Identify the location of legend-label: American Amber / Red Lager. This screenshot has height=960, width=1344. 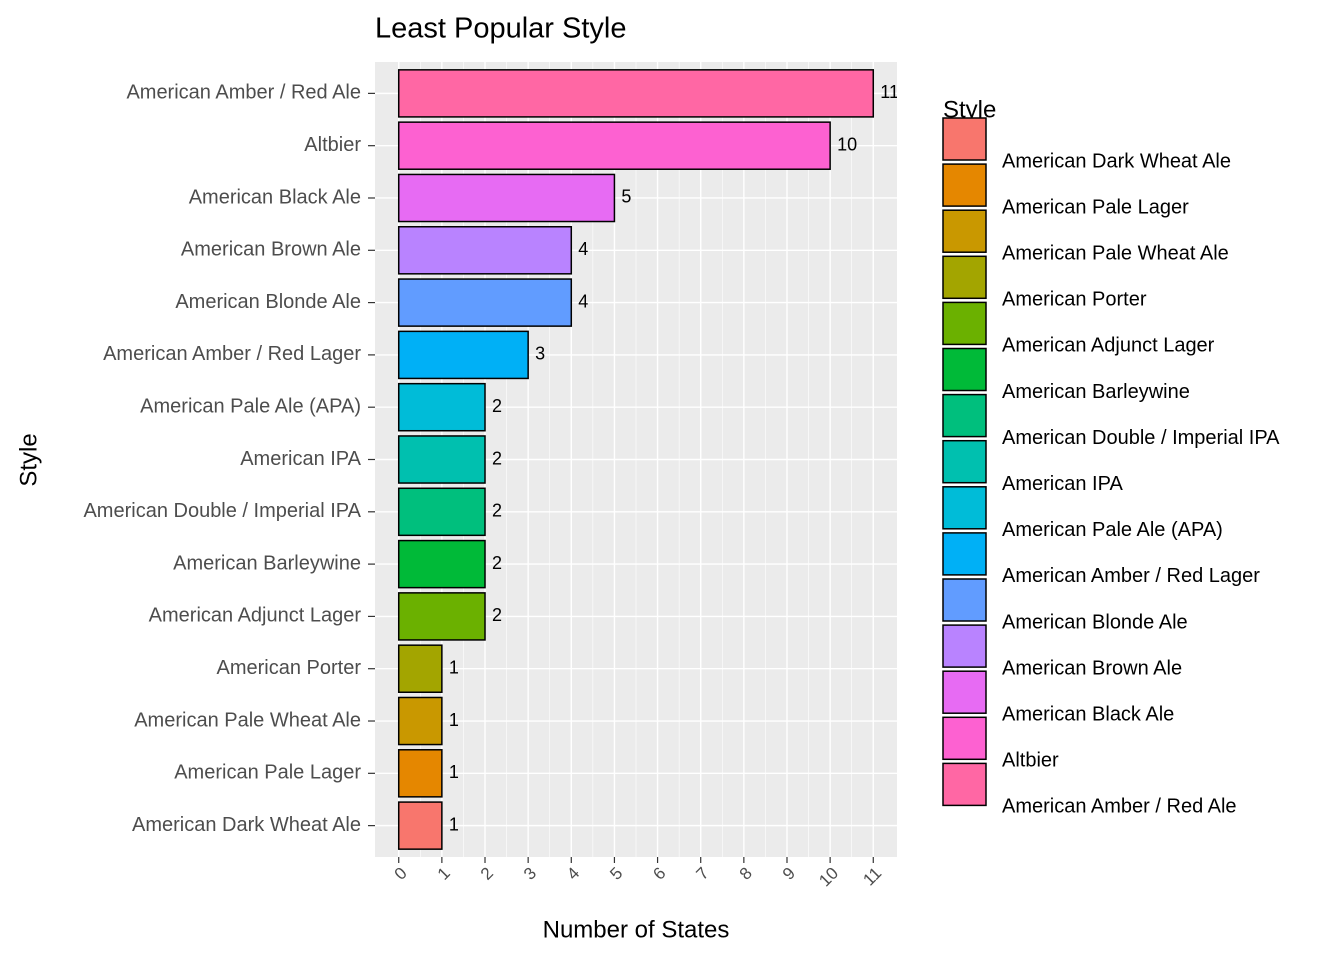
(1131, 576).